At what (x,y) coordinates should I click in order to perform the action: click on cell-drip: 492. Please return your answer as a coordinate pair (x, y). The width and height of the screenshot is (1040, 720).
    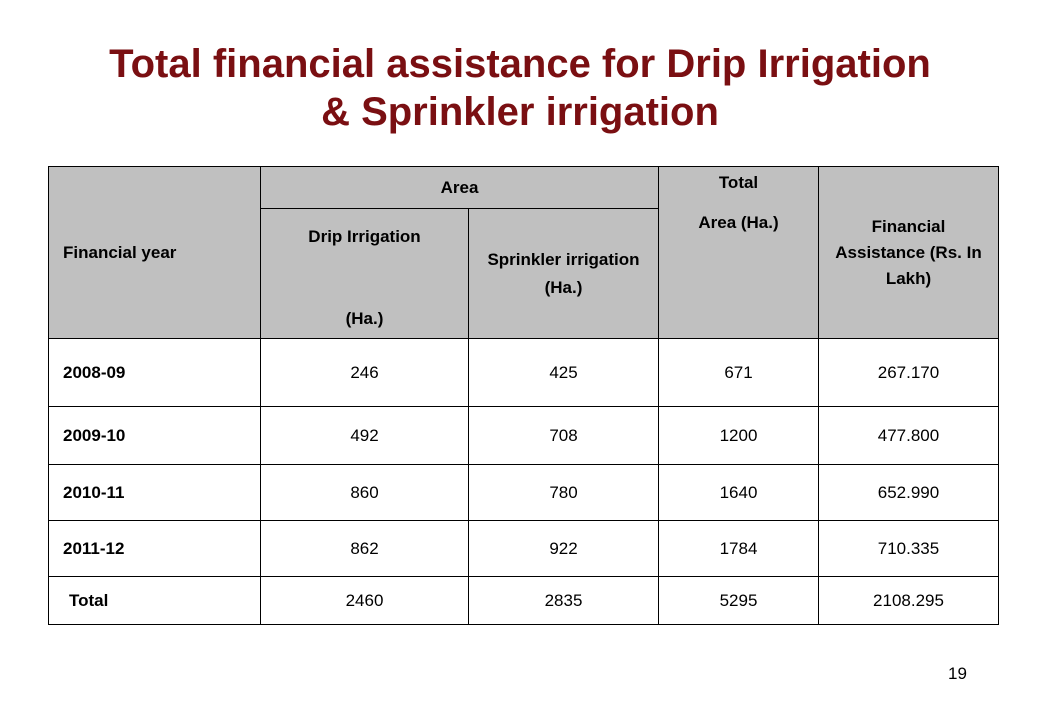
    Looking at the image, I should click on (364, 435).